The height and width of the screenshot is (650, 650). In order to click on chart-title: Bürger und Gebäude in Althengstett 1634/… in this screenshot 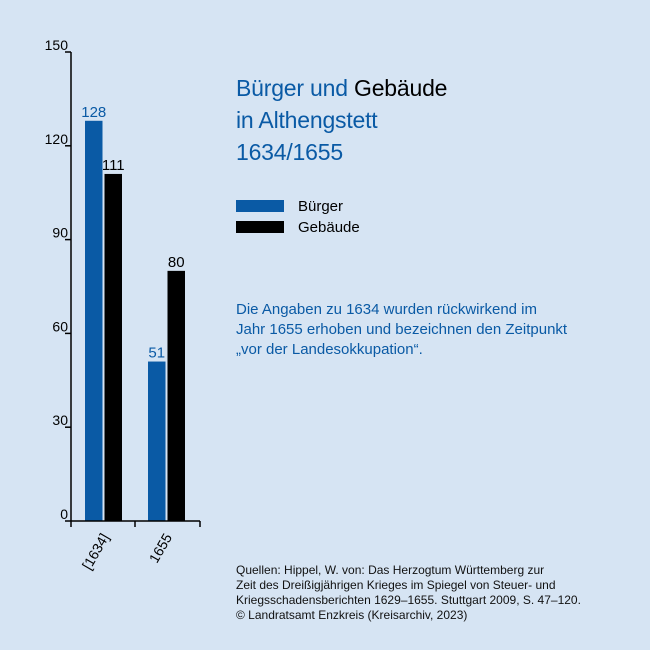, I will do `click(341, 120)`.